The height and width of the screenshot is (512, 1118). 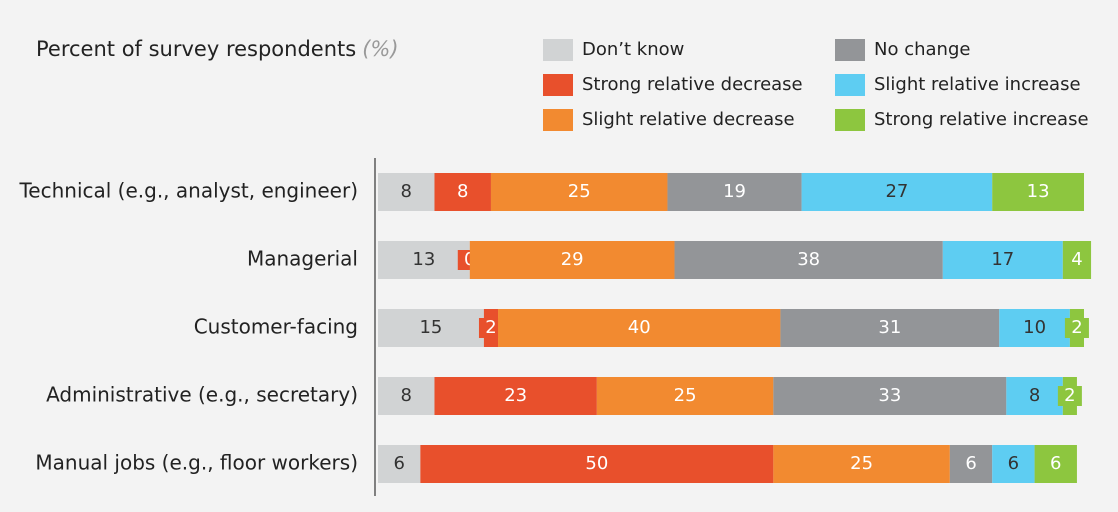 What do you see at coordinates (188, 191) in the screenshot?
I see `category-label: Technical (e.g., analyst, engineer)` at bounding box center [188, 191].